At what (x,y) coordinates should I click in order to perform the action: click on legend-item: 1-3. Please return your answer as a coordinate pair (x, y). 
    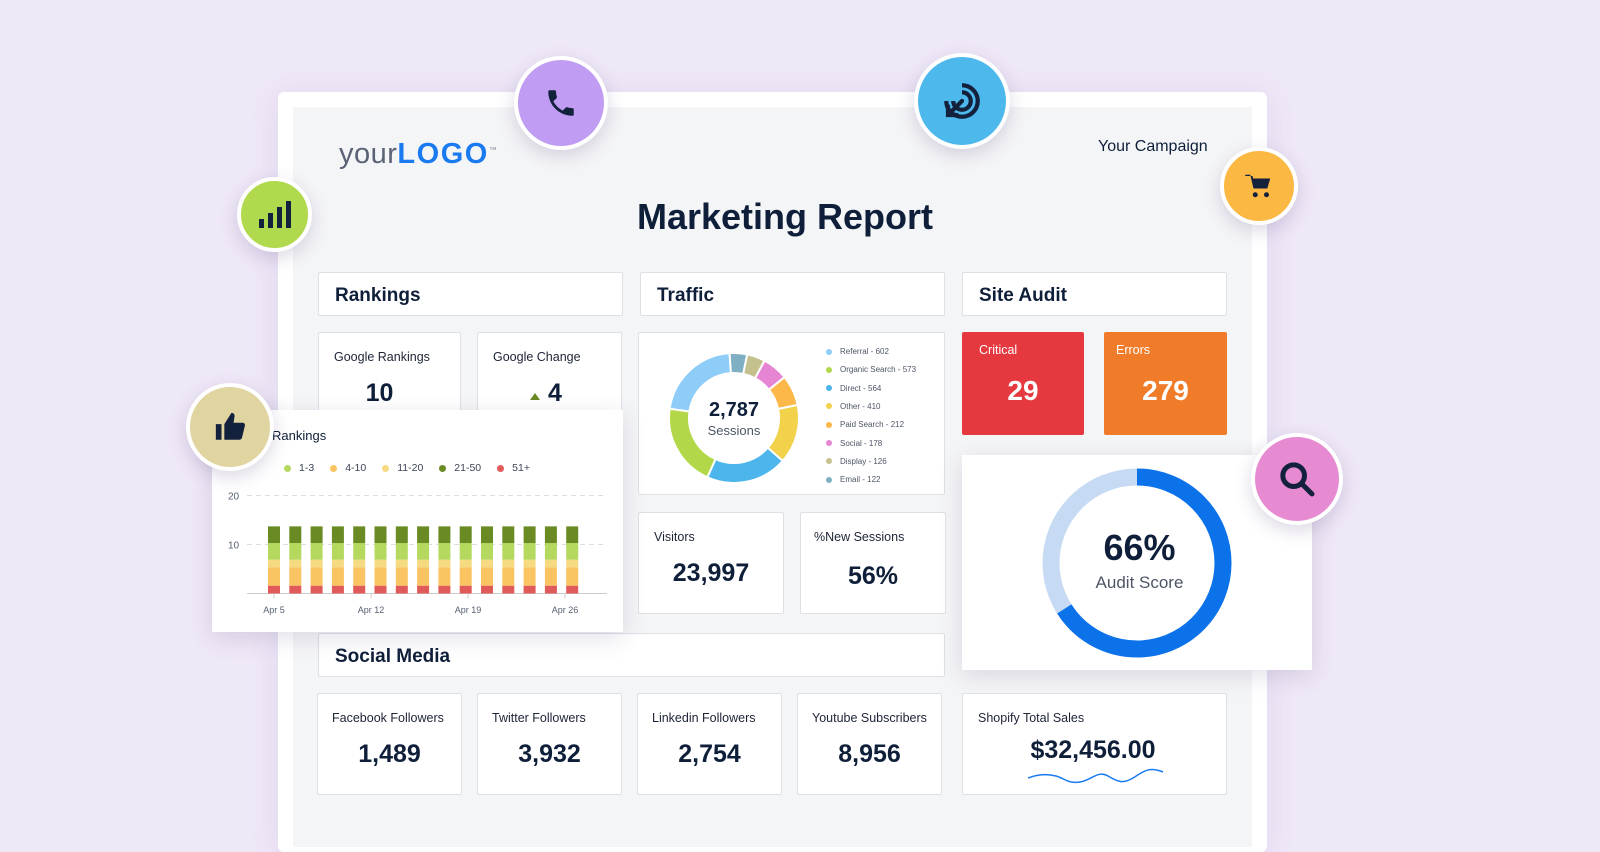
    Looking at the image, I should click on (299, 468).